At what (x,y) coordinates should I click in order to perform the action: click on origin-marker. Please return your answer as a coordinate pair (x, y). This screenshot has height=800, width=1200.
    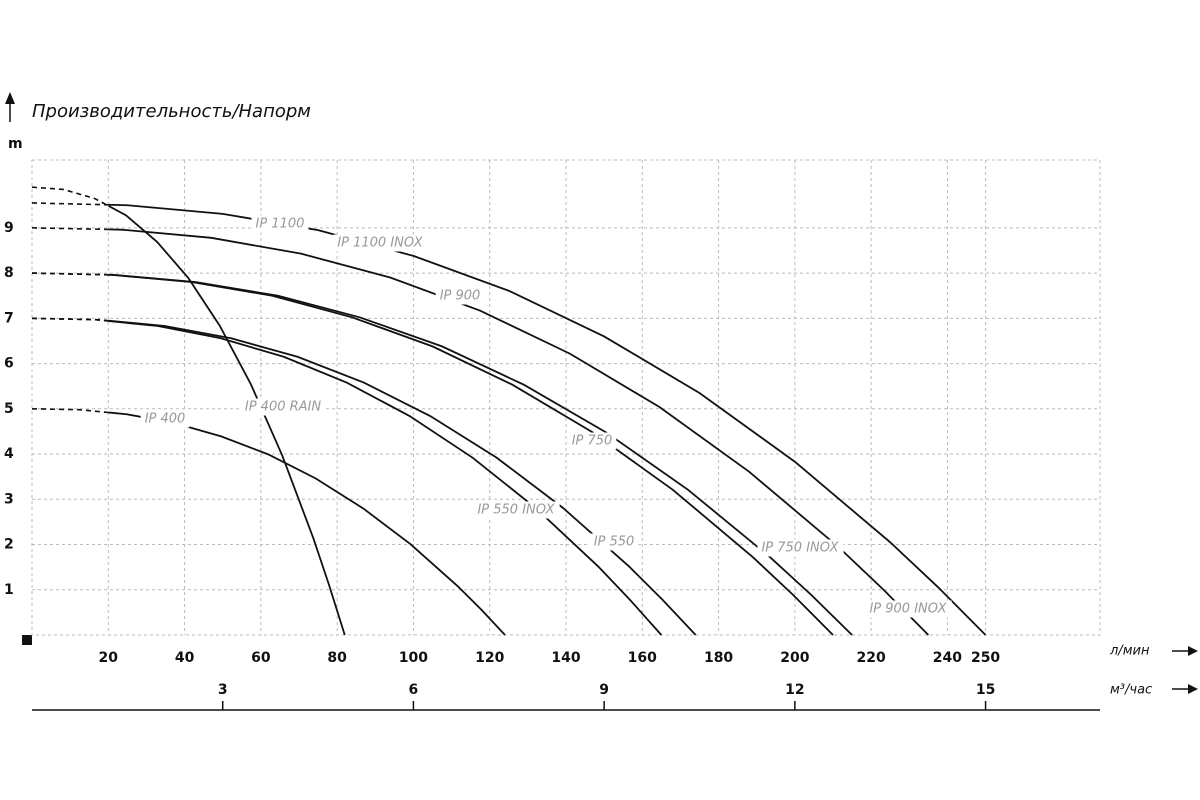
    Looking at the image, I should click on (27, 640).